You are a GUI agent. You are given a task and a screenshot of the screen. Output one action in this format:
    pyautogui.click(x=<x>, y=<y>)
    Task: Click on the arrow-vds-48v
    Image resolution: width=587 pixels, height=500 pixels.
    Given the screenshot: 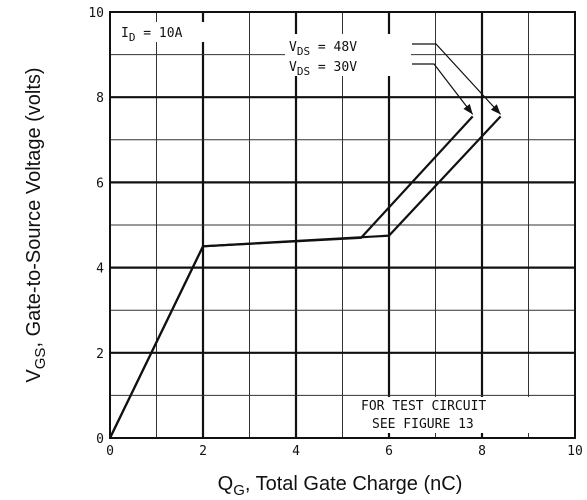 What is the action you would take?
    pyautogui.click(x=457, y=79)
    